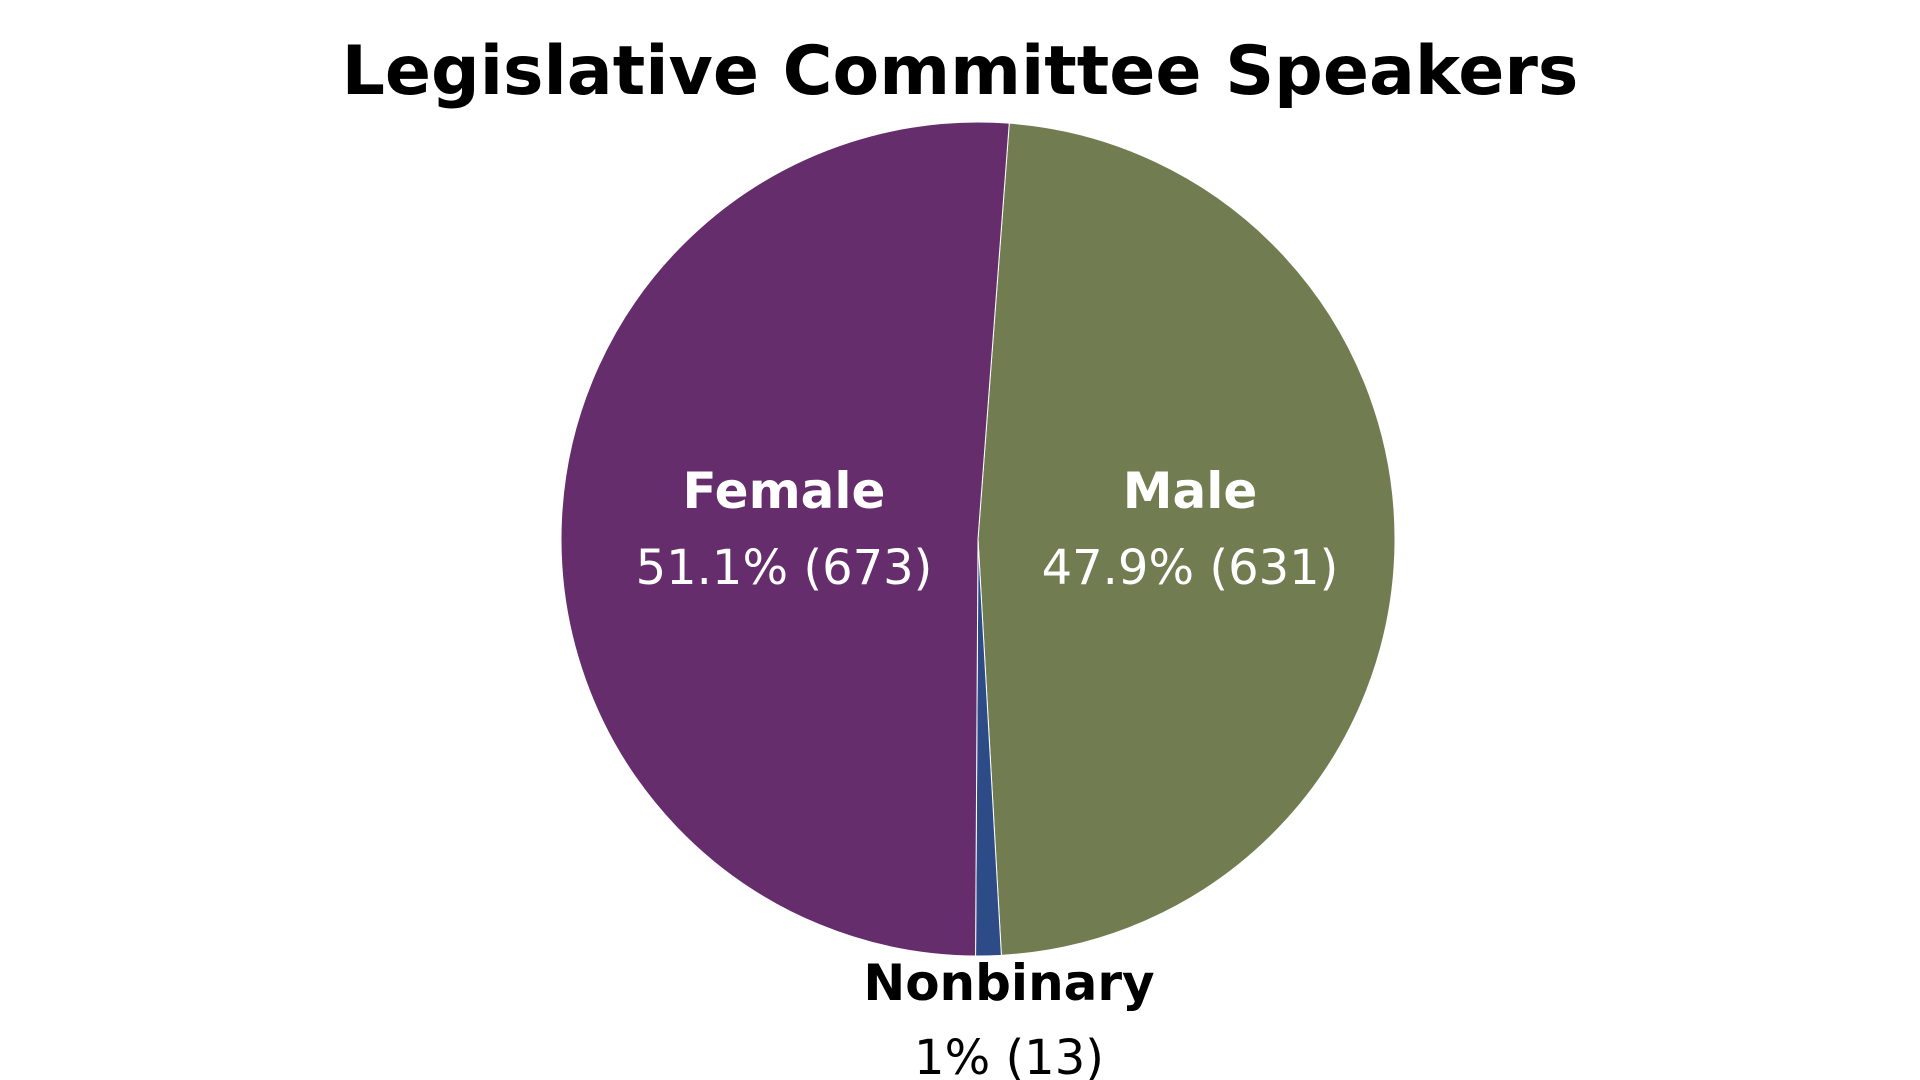 The width and height of the screenshot is (1920, 1080). I want to click on label-female-name: Female, so click(784, 491).